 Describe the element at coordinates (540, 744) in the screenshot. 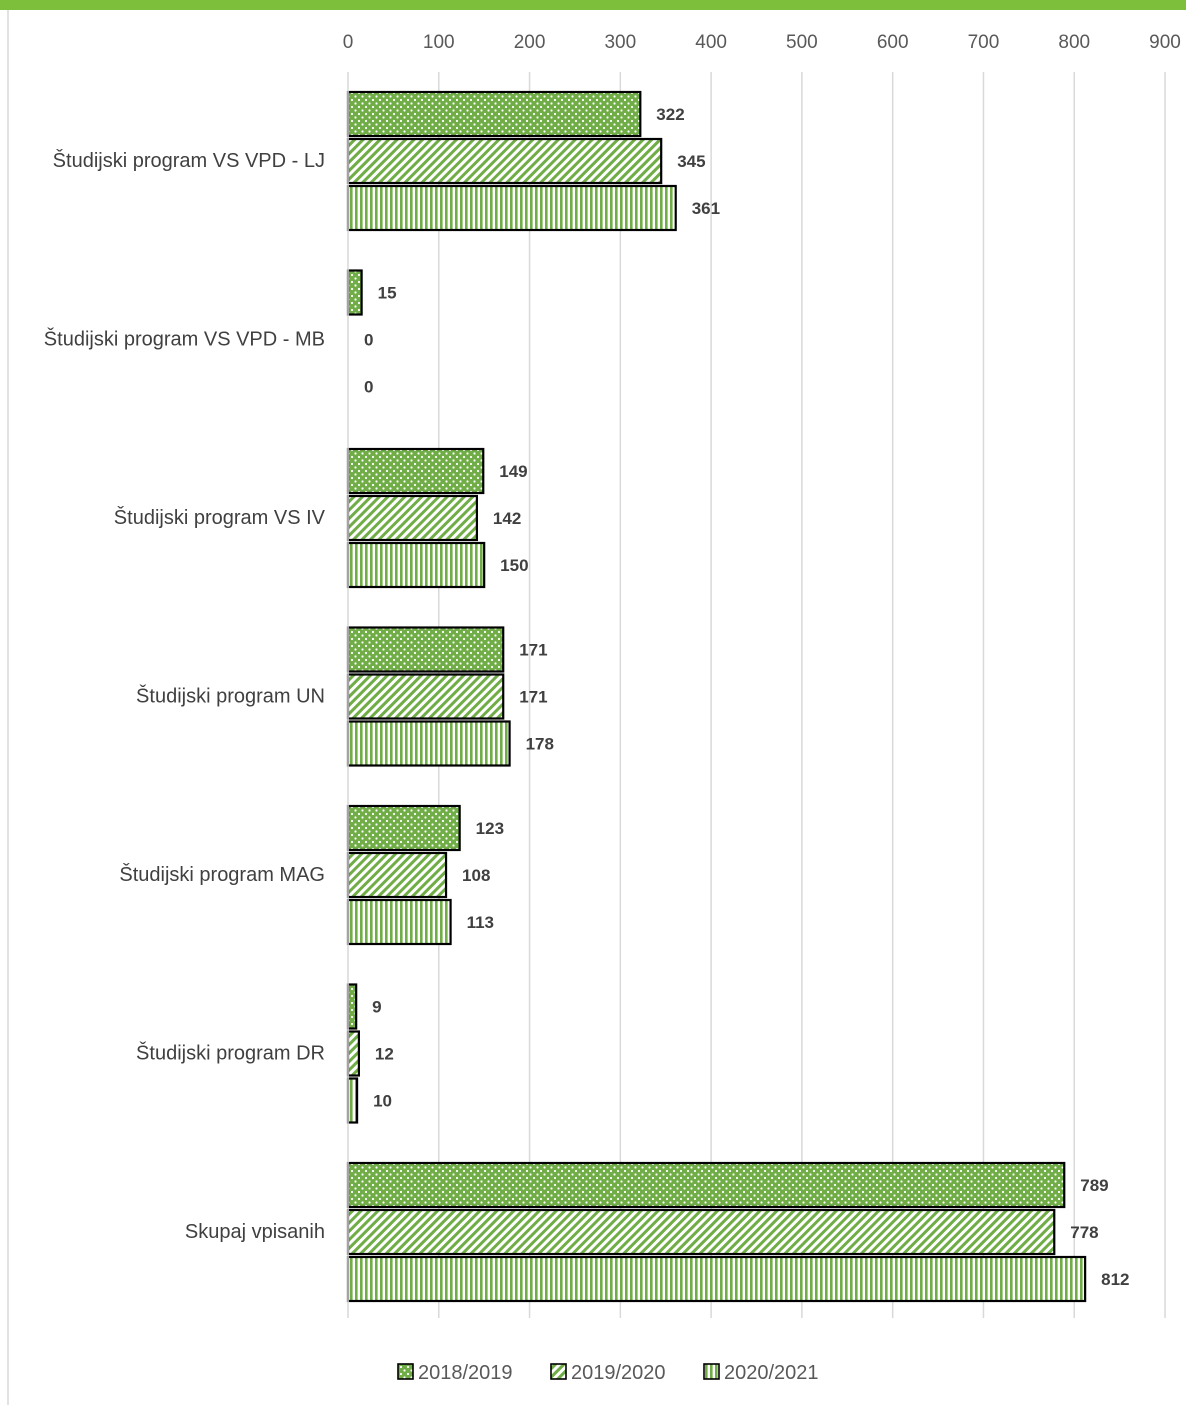

I see `data-label: 178` at that location.